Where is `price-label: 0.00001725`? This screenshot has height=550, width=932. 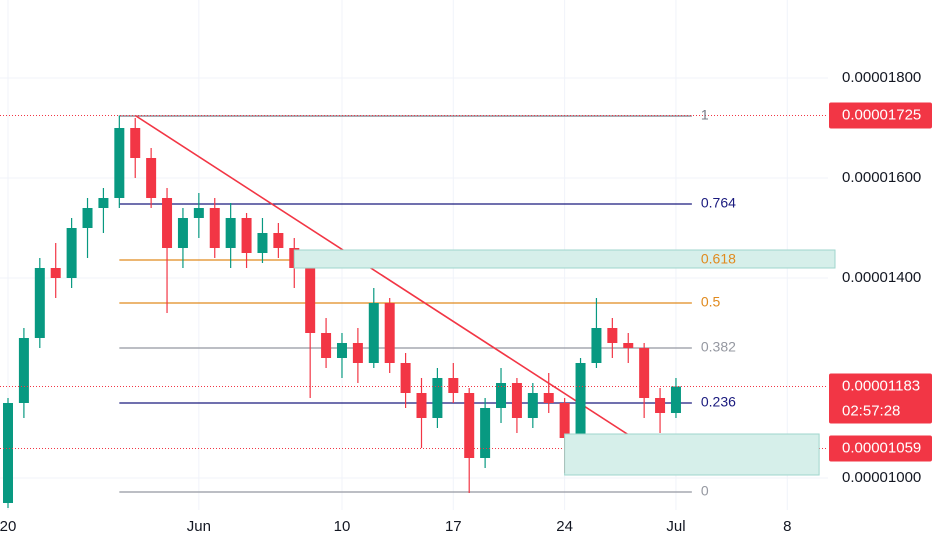 price-label: 0.00001725 is located at coordinates (881, 114).